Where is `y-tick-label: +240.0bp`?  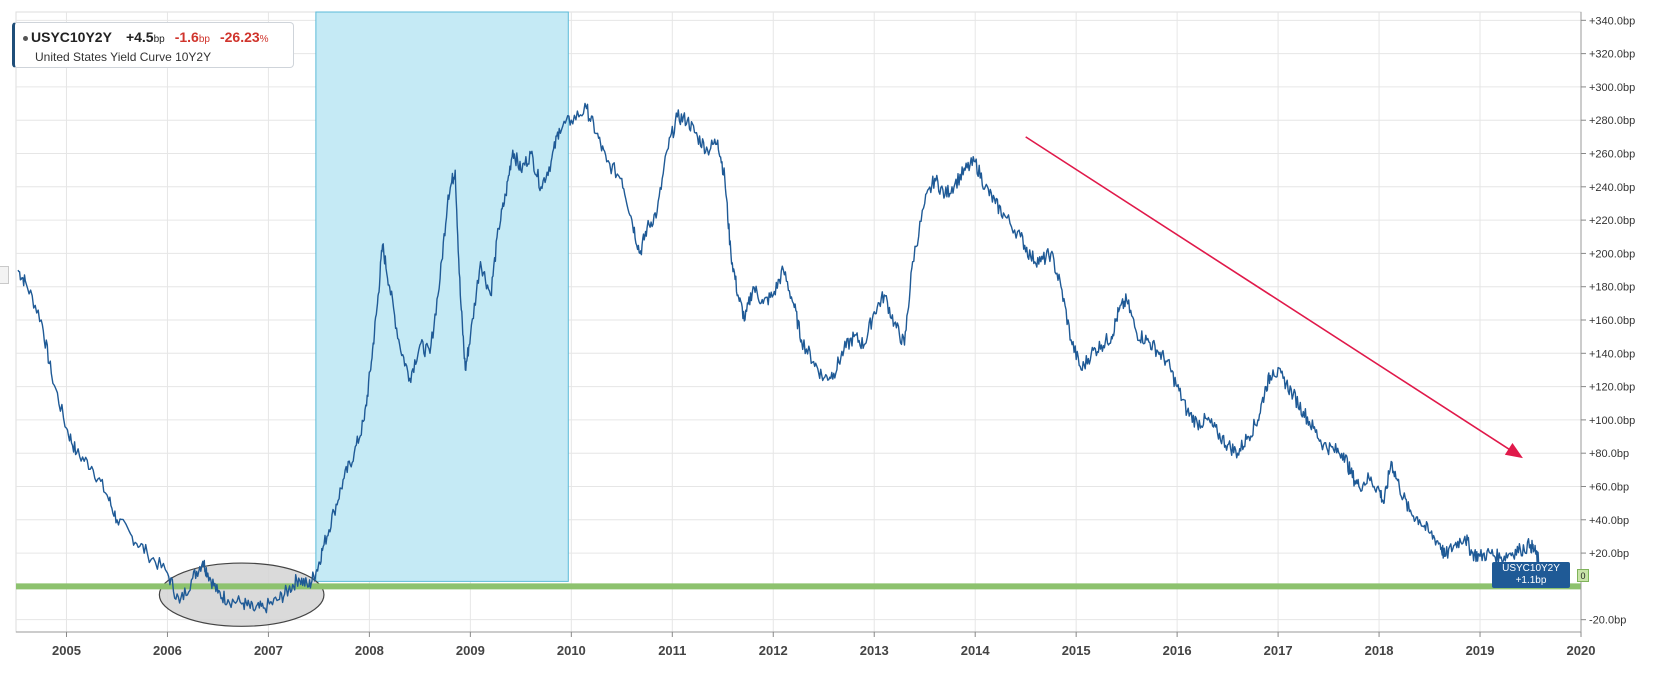 y-tick-label: +240.0bp is located at coordinates (1612, 188).